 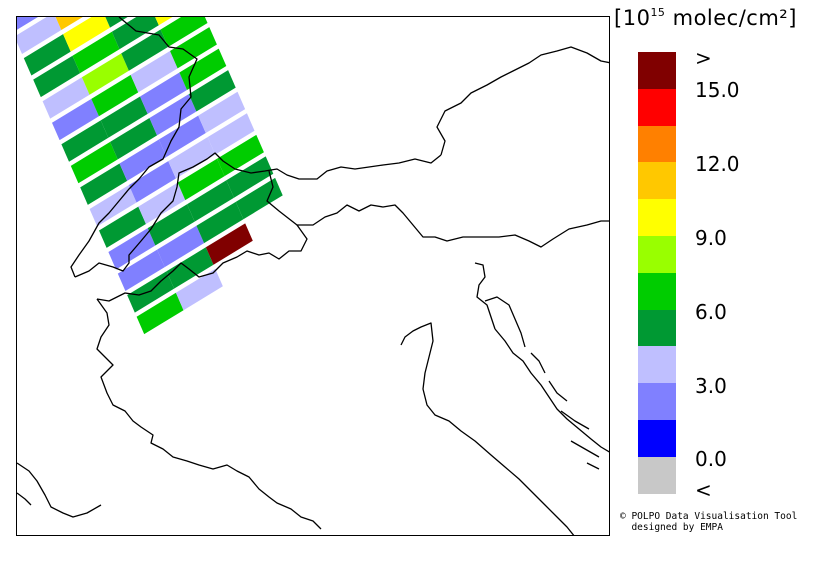 I want to click on colorbar-tick-7: <, so click(x=703, y=490).